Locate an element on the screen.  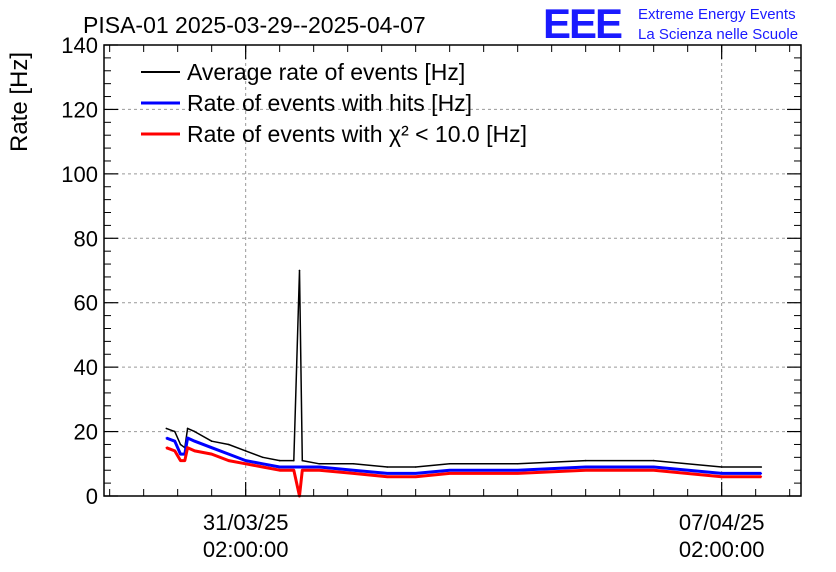
legend-label: Rate of events with χ² < 10.0 [Hz] is located at coordinates (357, 134).